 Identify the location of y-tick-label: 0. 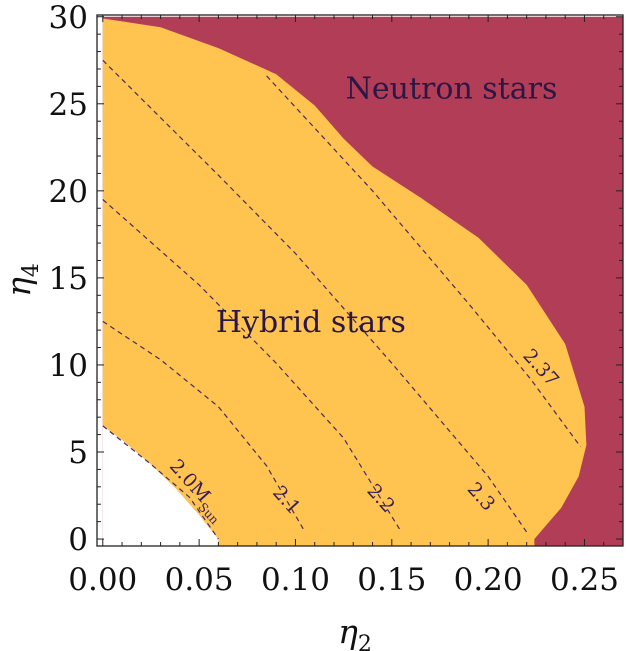
(78, 540).